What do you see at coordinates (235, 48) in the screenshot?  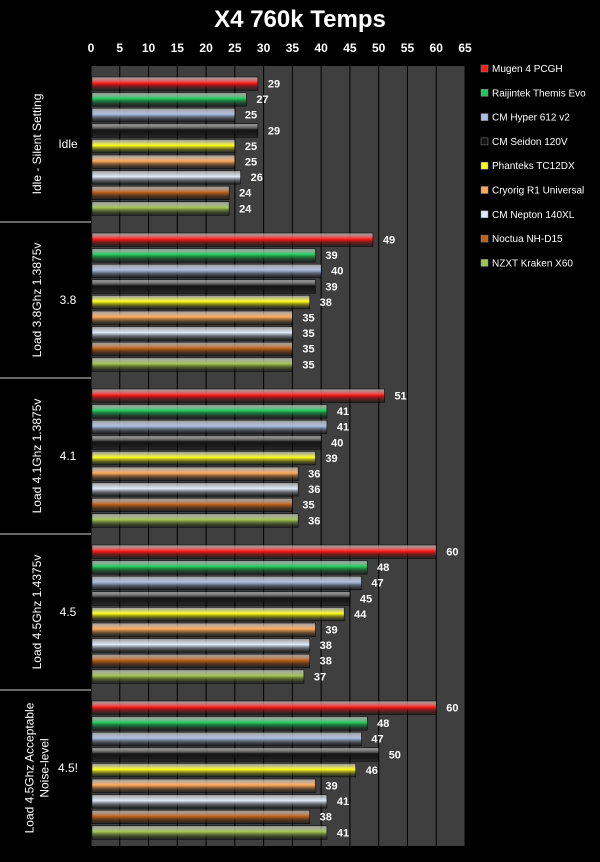 I see `x-tick-label: 25` at bounding box center [235, 48].